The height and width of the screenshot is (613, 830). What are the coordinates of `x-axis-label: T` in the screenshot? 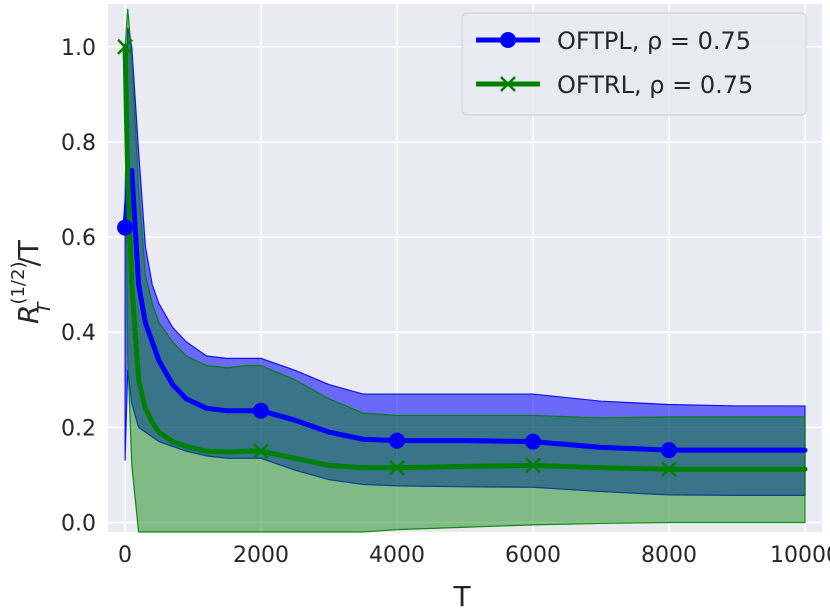 It's located at (461, 596).